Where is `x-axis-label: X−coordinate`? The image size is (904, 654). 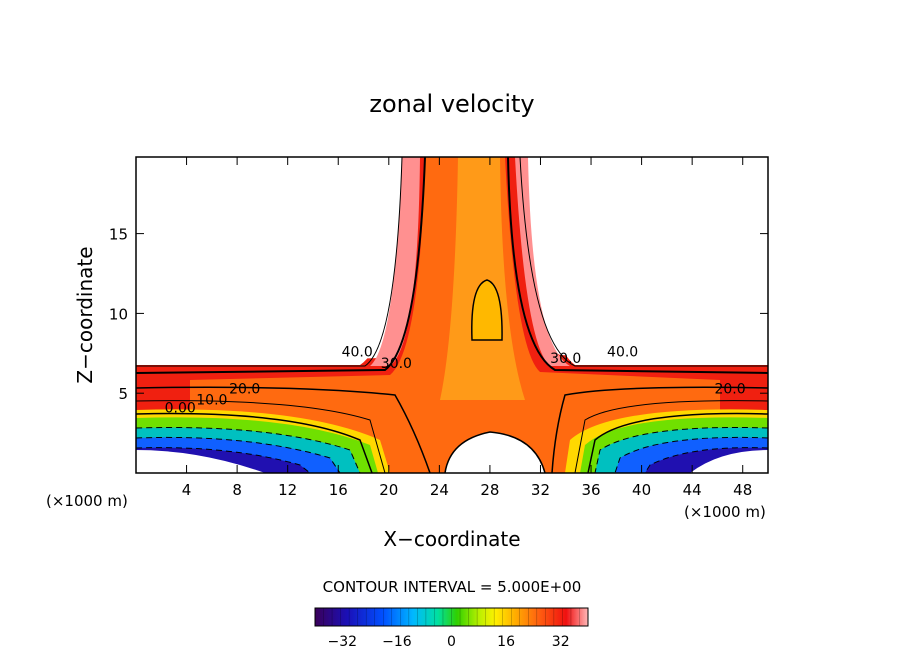
x-axis-label: X−coordinate is located at coordinates (451, 539).